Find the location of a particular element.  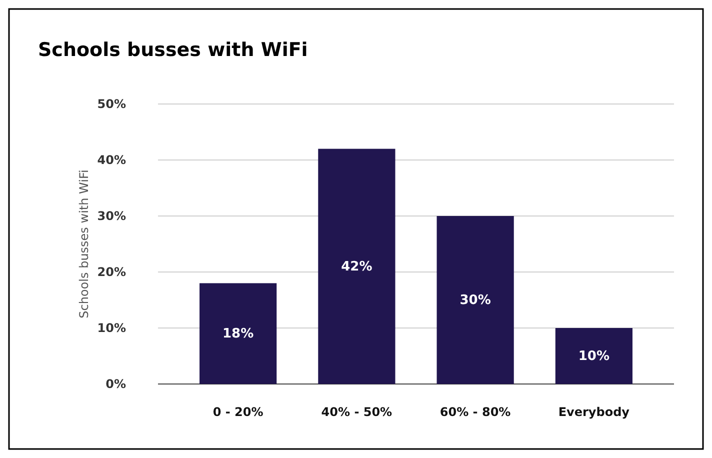

data-label: 10% is located at coordinates (594, 356).